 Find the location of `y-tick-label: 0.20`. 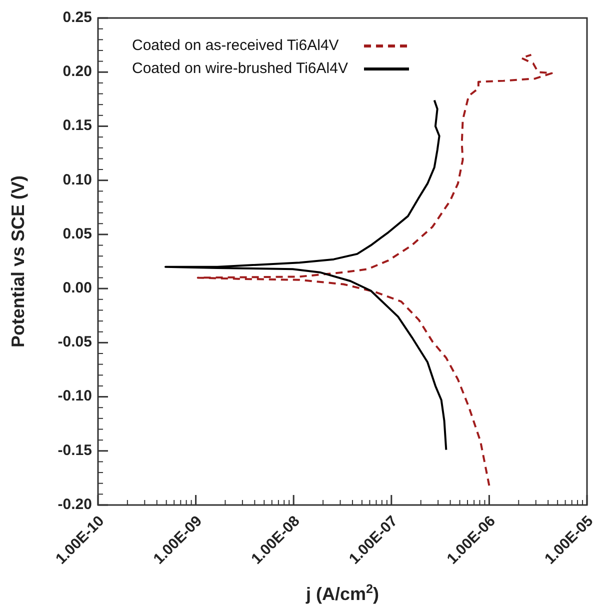

y-tick-label: 0.20 is located at coordinates (77, 71).